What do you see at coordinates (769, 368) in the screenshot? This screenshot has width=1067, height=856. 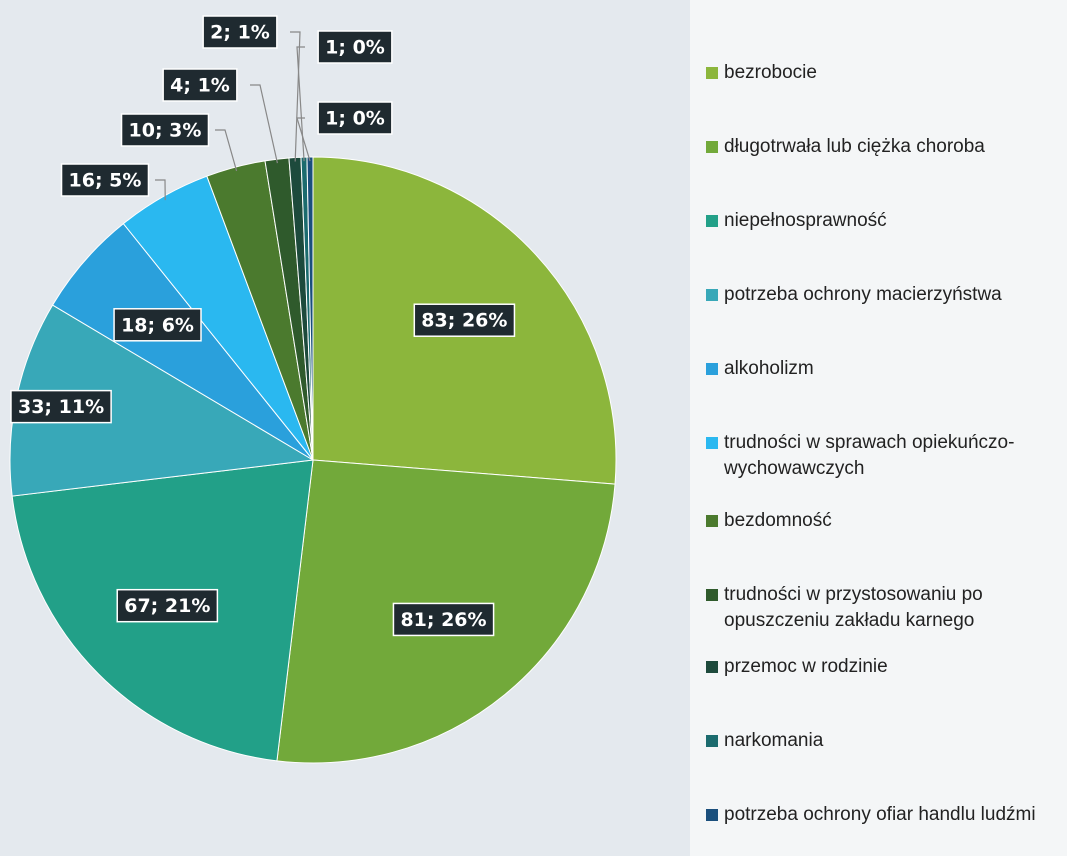 I see `legend-label: alkoholizm` at bounding box center [769, 368].